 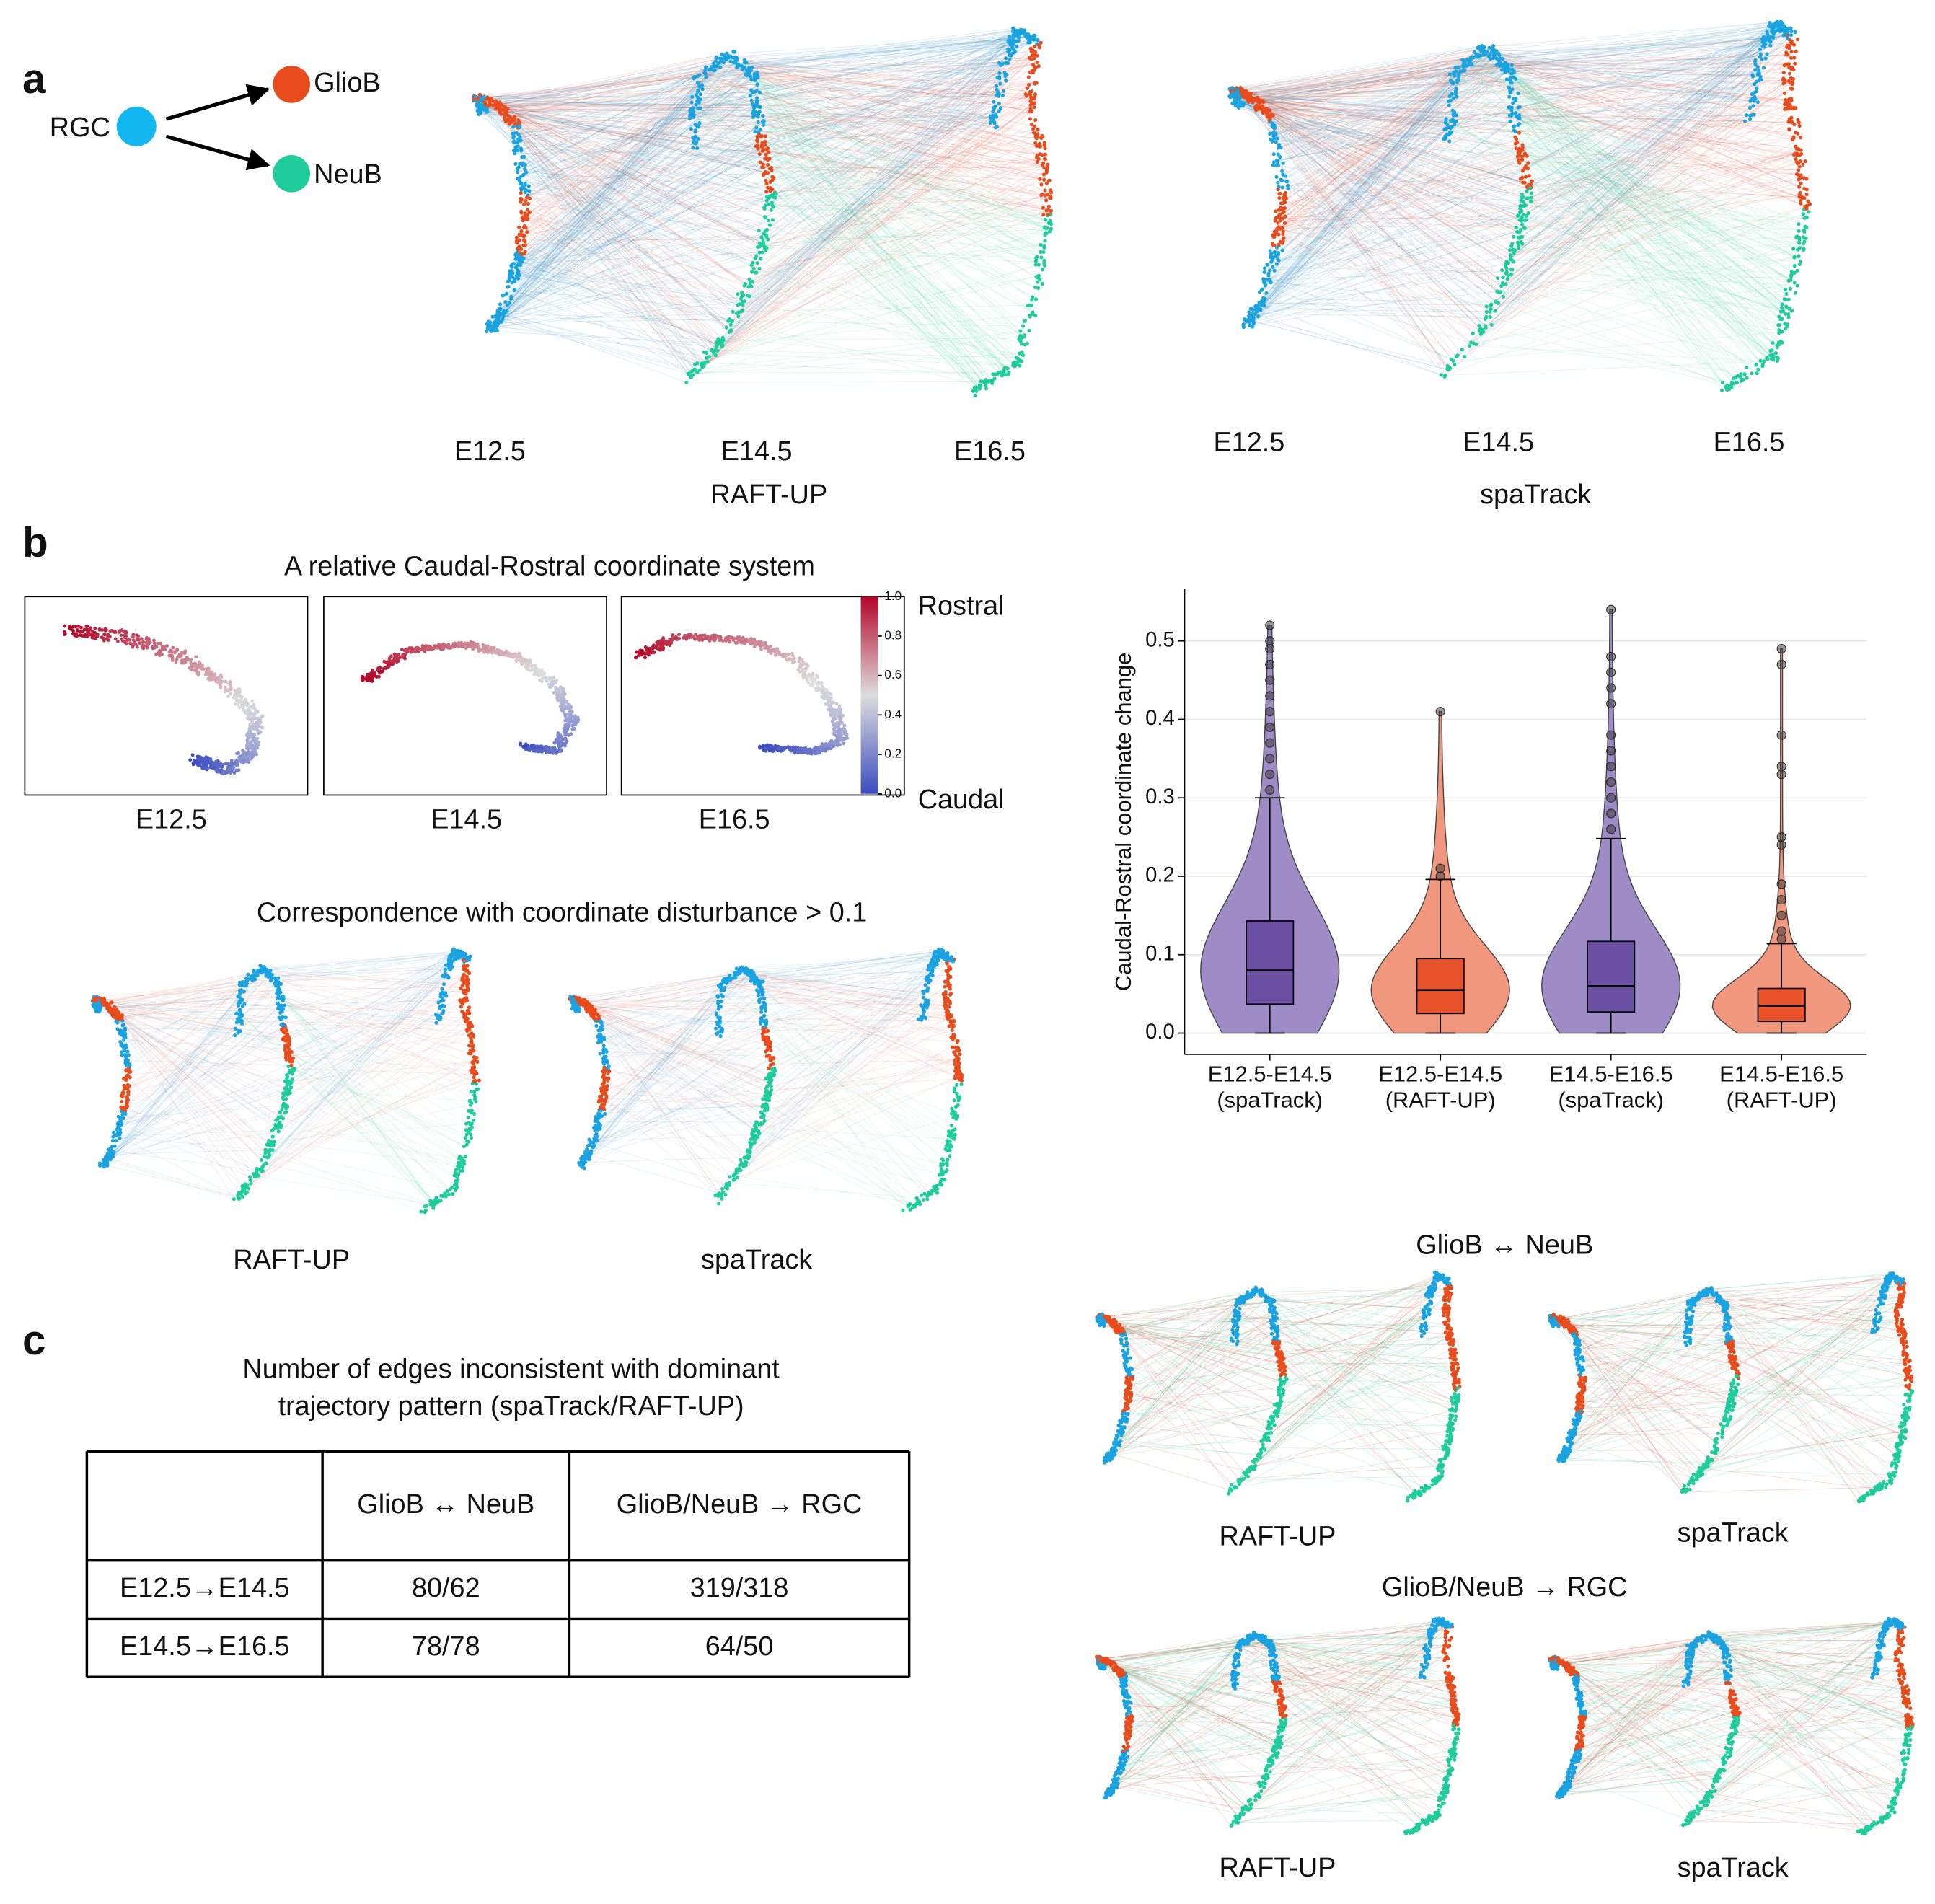 What do you see at coordinates (347, 83) in the screenshot?
I see `node-label: GlioB` at bounding box center [347, 83].